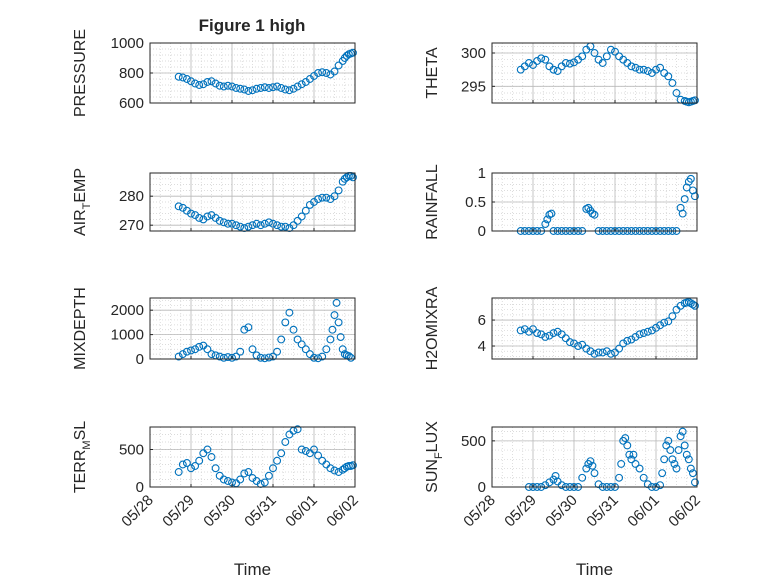 Image resolution: width=778 pixels, height=583 pixels. What do you see at coordinates (432, 202) in the screenshot?
I see `y-axis-label: RAINFALL` at bounding box center [432, 202].